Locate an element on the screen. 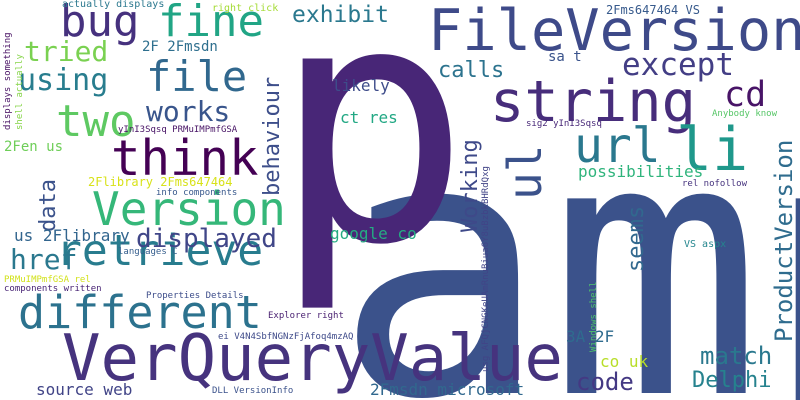 This screenshot has height=400, width=800. word-cd: cd is located at coordinates (745, 95).